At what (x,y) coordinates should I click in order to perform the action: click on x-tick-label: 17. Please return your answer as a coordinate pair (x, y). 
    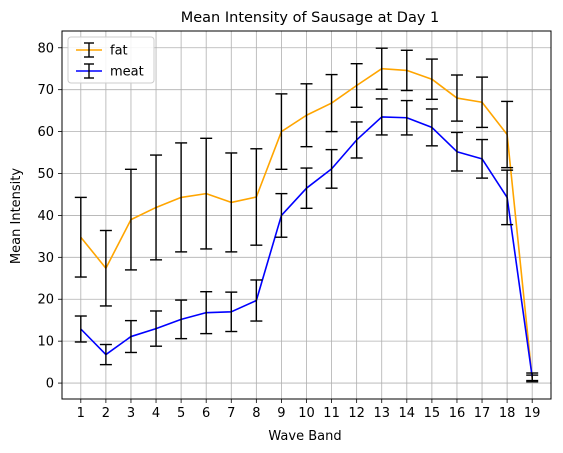
    Looking at the image, I should click on (482, 413).